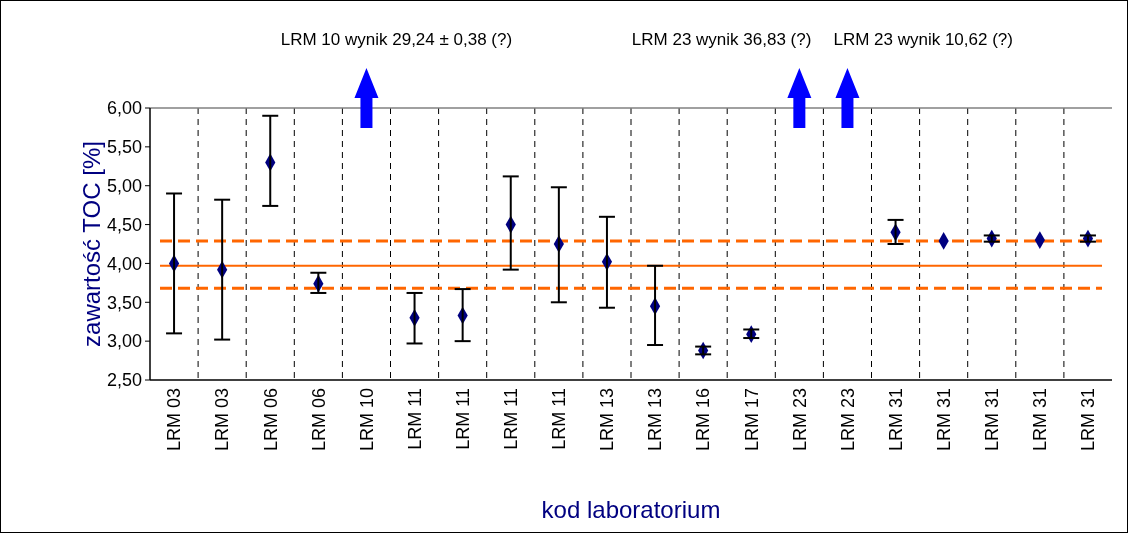  I want to click on y-axis-title: zawartość TOC [%], so click(91, 244).